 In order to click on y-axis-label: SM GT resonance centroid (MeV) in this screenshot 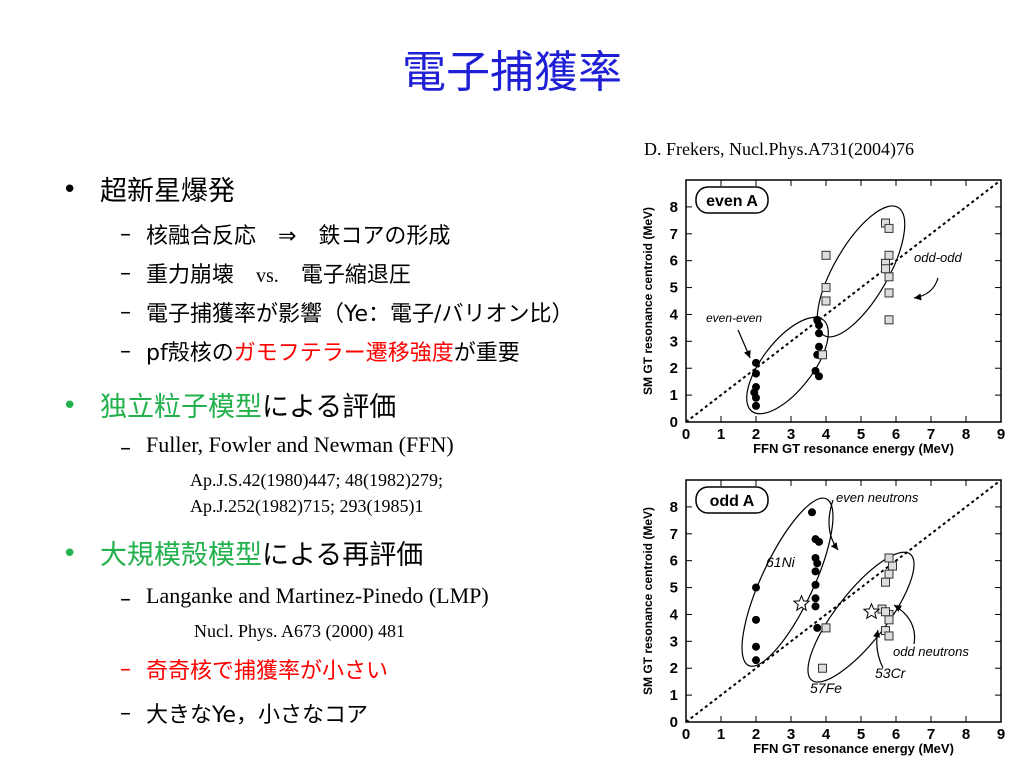, I will do `click(648, 601)`.